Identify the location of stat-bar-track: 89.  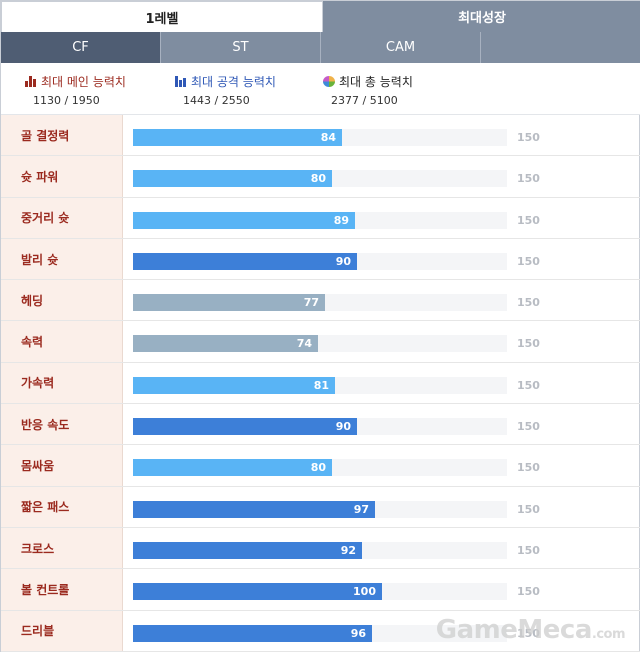
(320, 220).